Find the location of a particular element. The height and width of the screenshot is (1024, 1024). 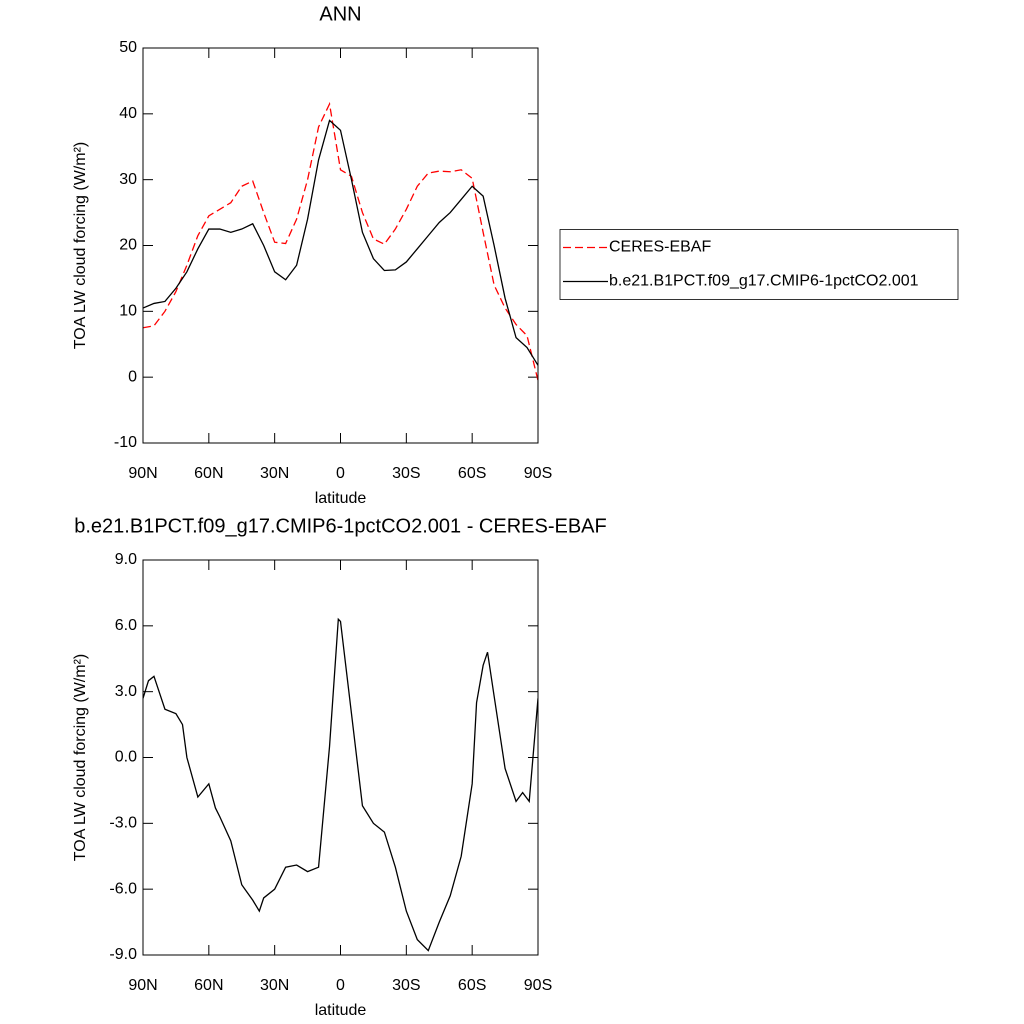

y-tick-label: 10 is located at coordinates (128, 311).